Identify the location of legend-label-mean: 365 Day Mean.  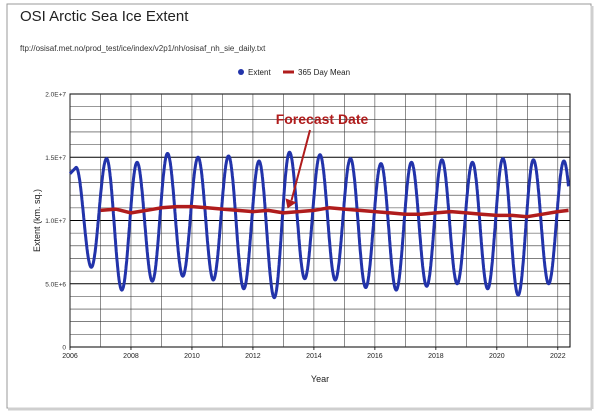
(324, 72).